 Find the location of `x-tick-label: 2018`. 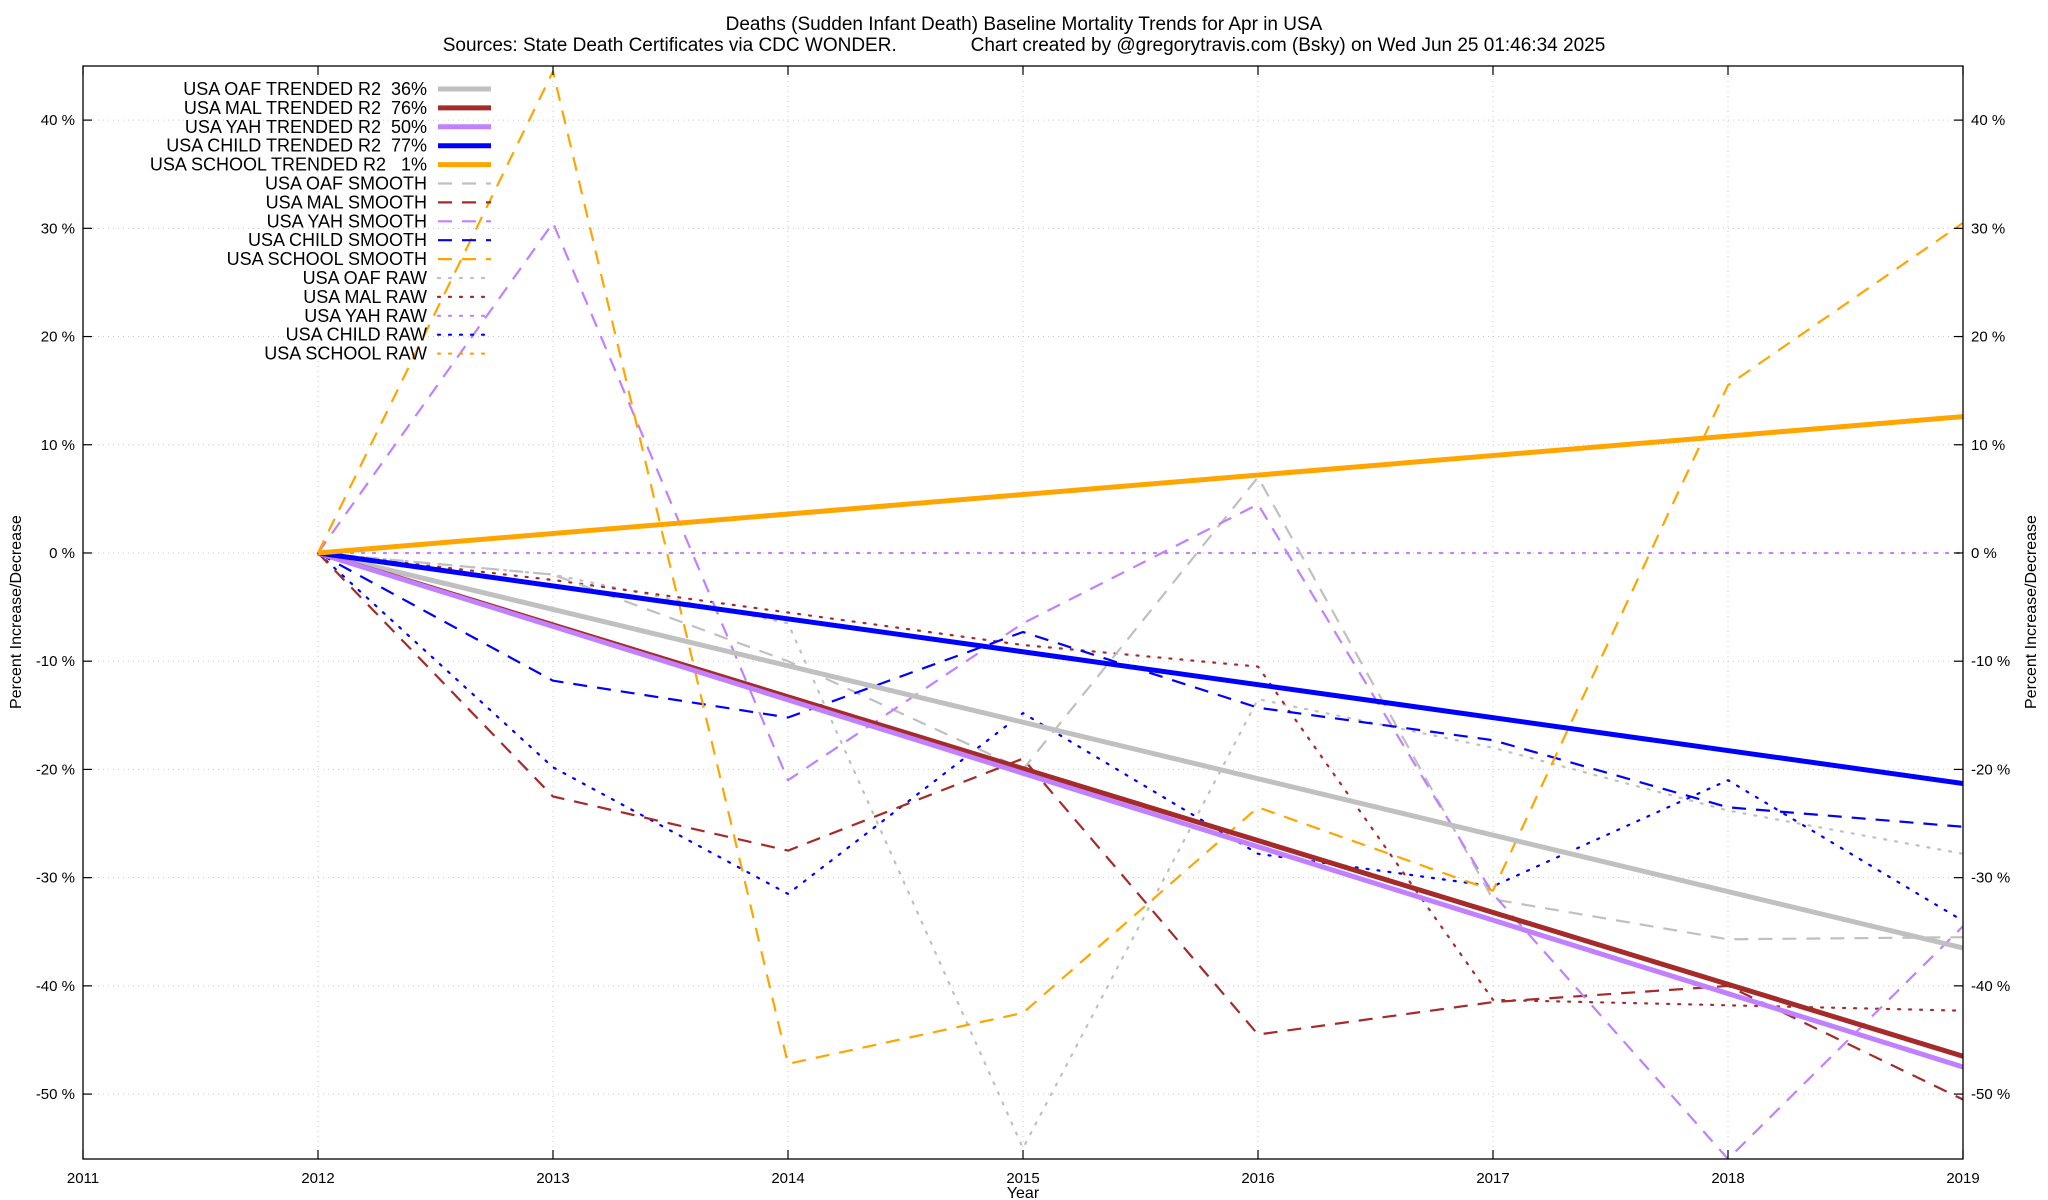

x-tick-label: 2018 is located at coordinates (1727, 1178).